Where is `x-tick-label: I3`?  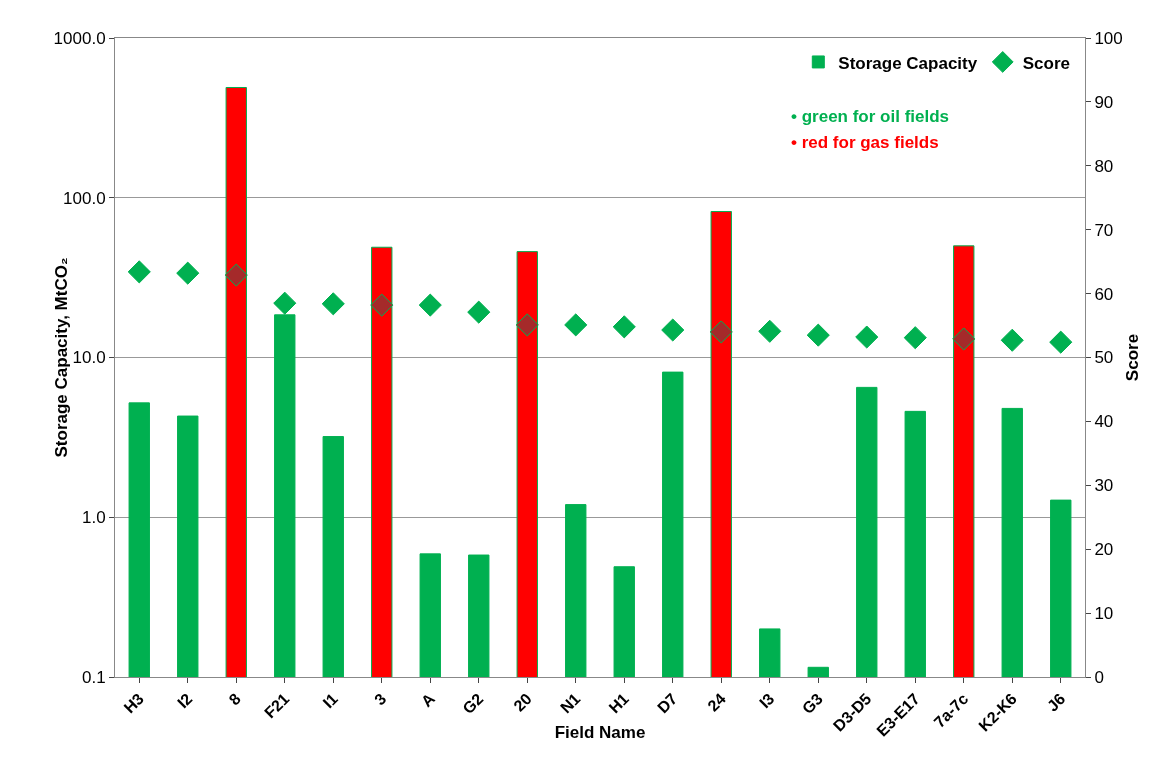 x-tick-label: I3 is located at coordinates (767, 700).